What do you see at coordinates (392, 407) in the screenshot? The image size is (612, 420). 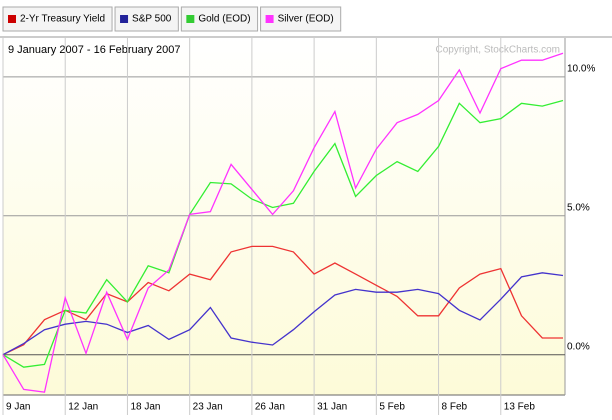 I see `x-tick-label: 5 Feb` at bounding box center [392, 407].